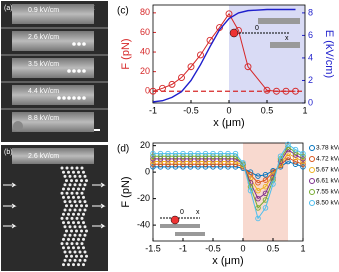 Image resolution: width=339 pixels, height=272 pixels. I want to click on inset-particle, so click(175, 220).